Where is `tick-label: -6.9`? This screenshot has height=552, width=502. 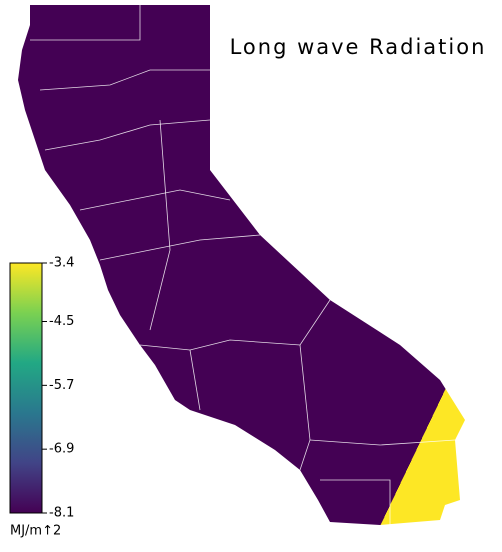 tick-label: -6.9 is located at coordinates (61, 449).